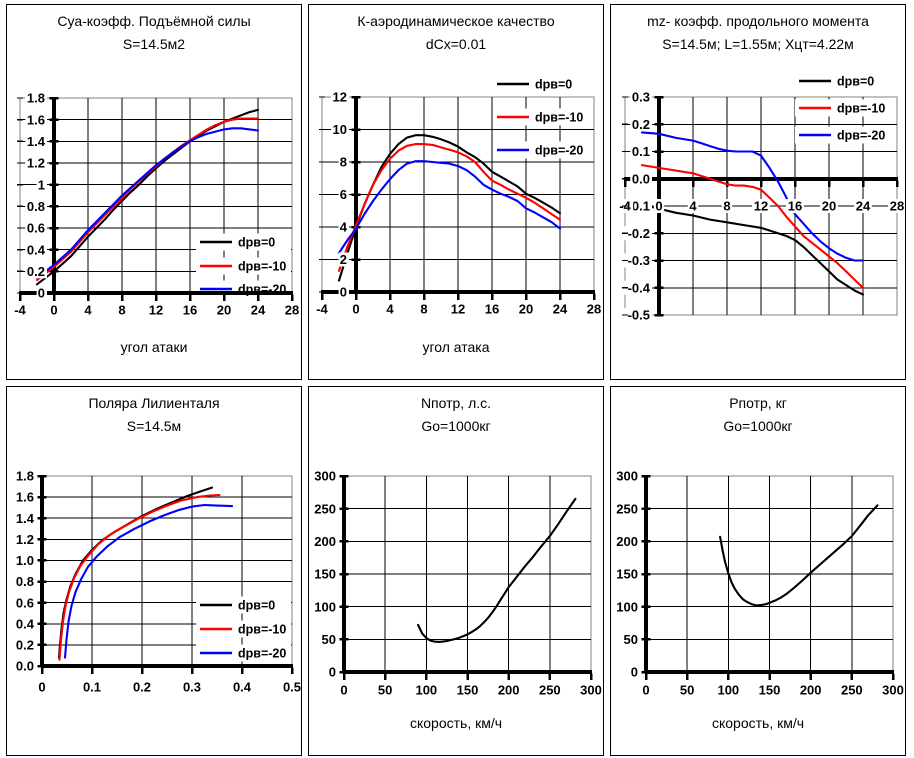 The image size is (914, 758). What do you see at coordinates (728, 690) in the screenshot?
I see `x-axis-tick-label: 100` at bounding box center [728, 690].